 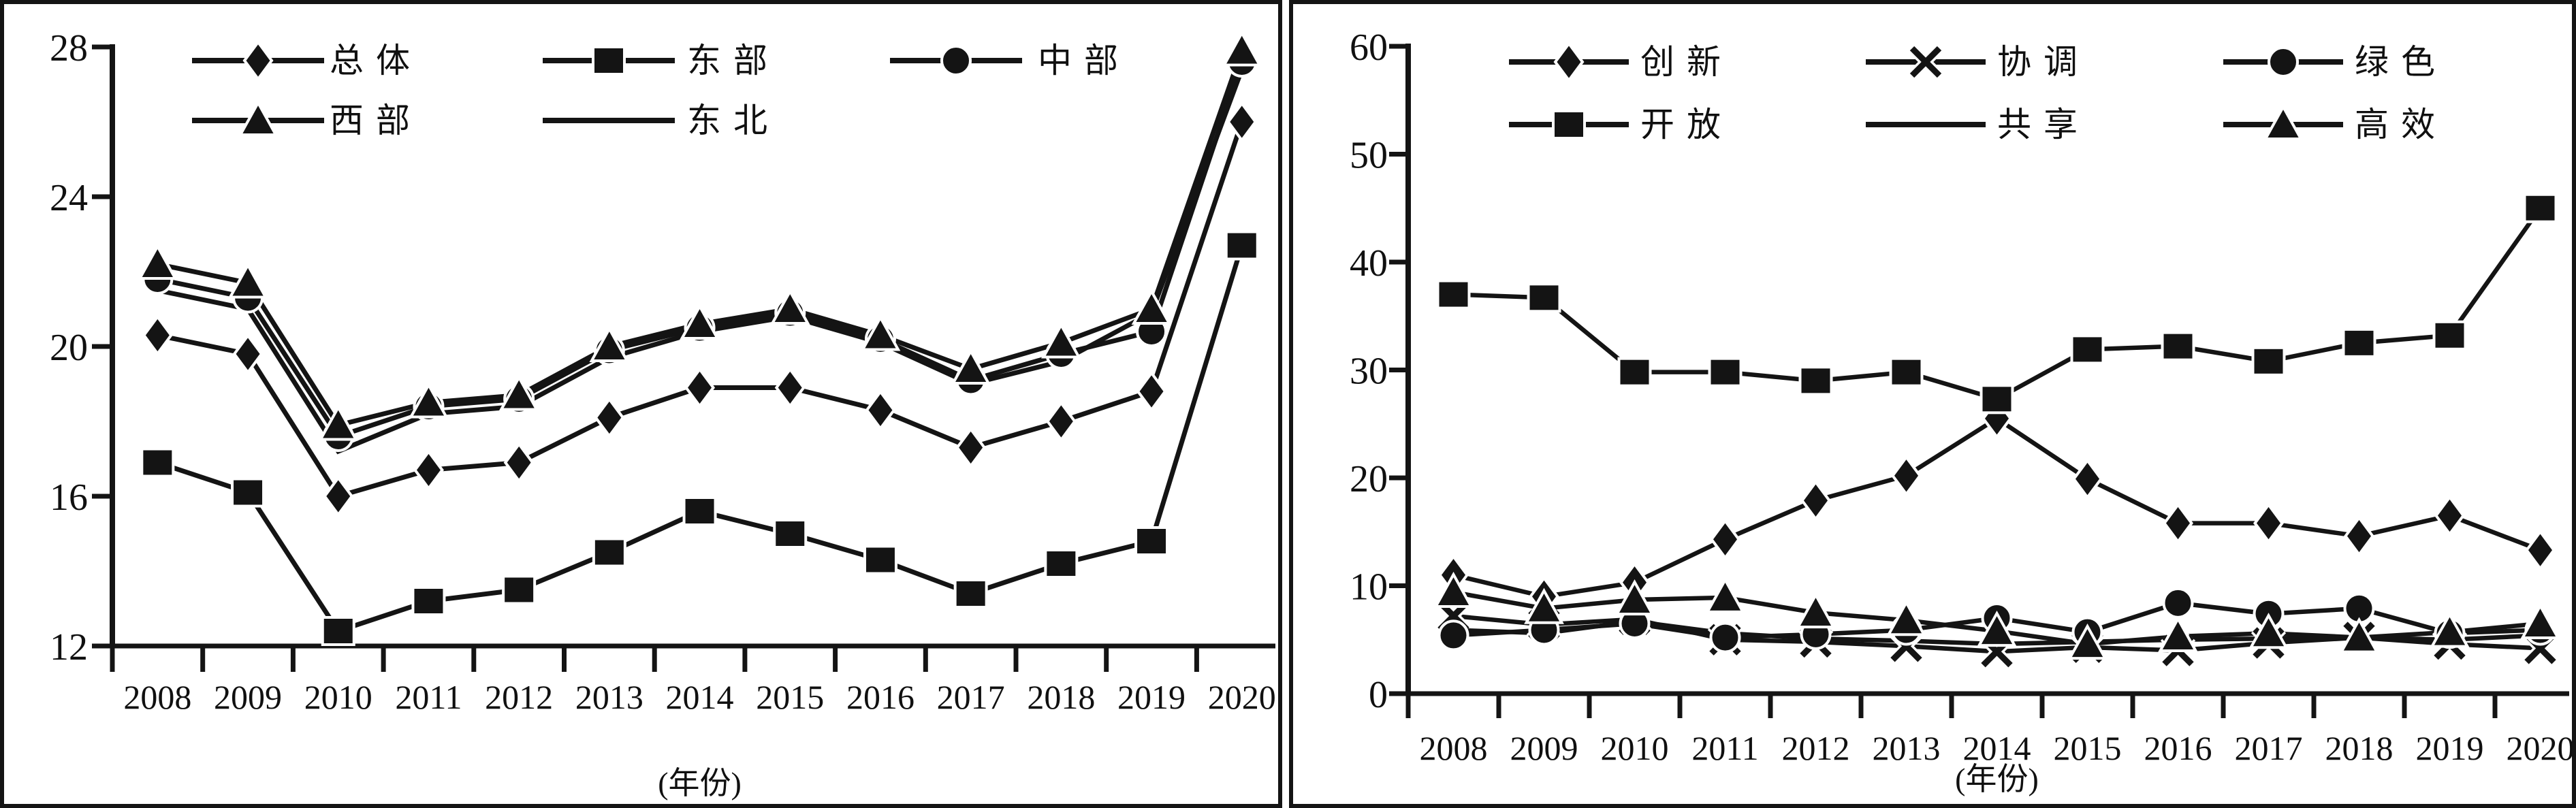 I want to click on x-tick-label: 2018, so click(x=1061, y=697).